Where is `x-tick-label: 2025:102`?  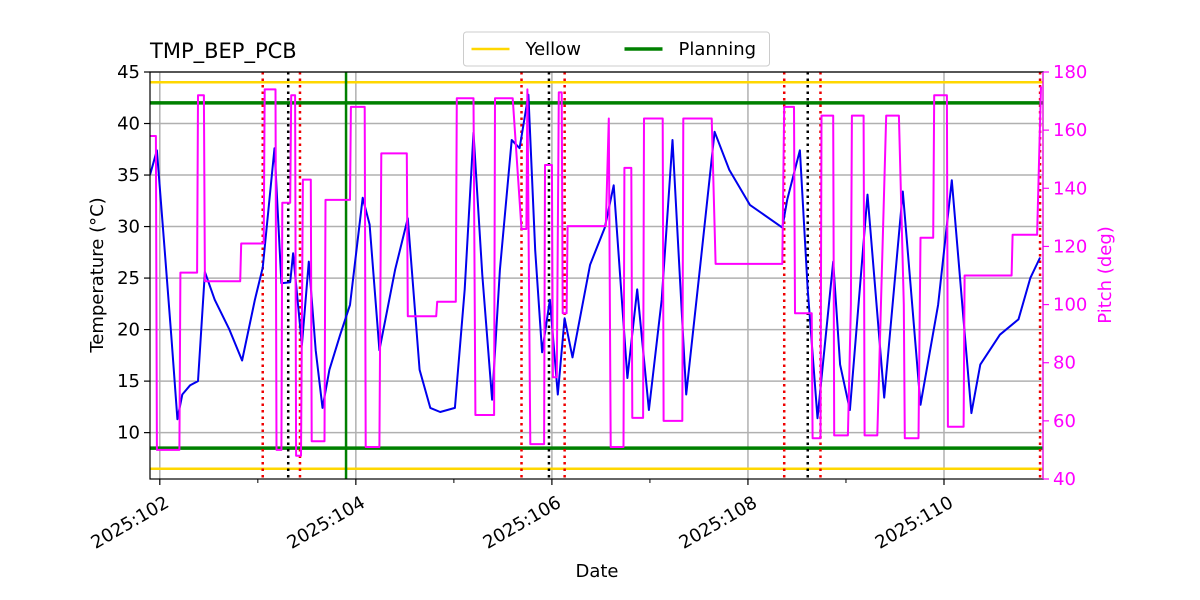 x-tick-label: 2025:102 is located at coordinates (130, 522).